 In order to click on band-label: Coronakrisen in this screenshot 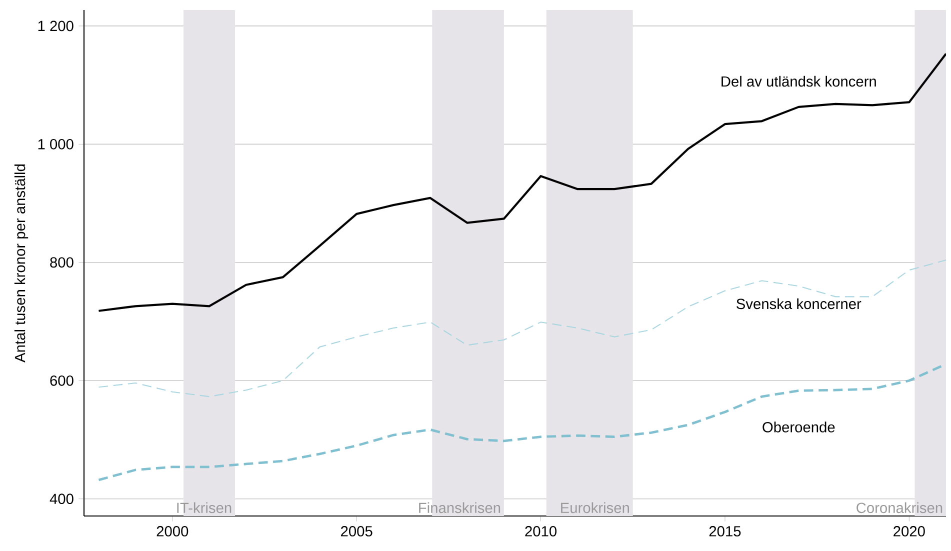, I will do `click(899, 508)`.